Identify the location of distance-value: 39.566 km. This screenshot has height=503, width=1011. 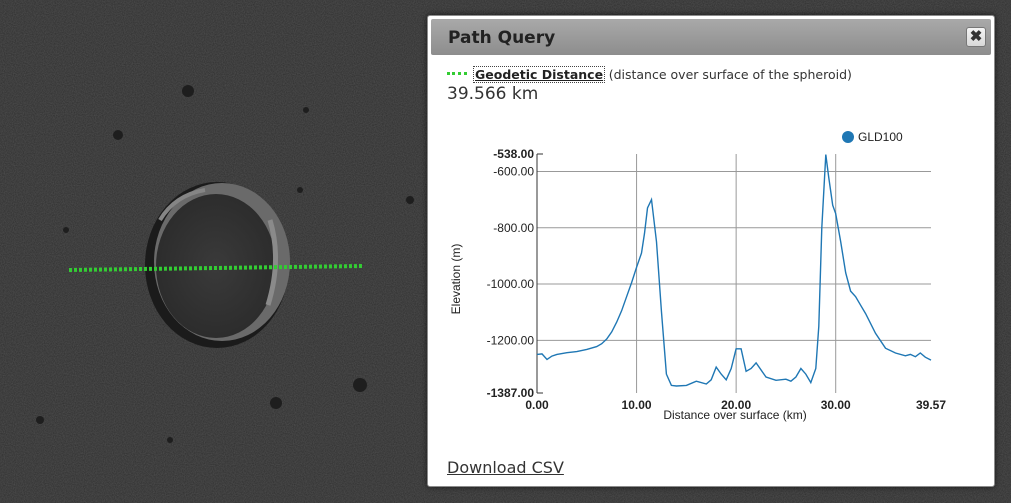
(493, 94).